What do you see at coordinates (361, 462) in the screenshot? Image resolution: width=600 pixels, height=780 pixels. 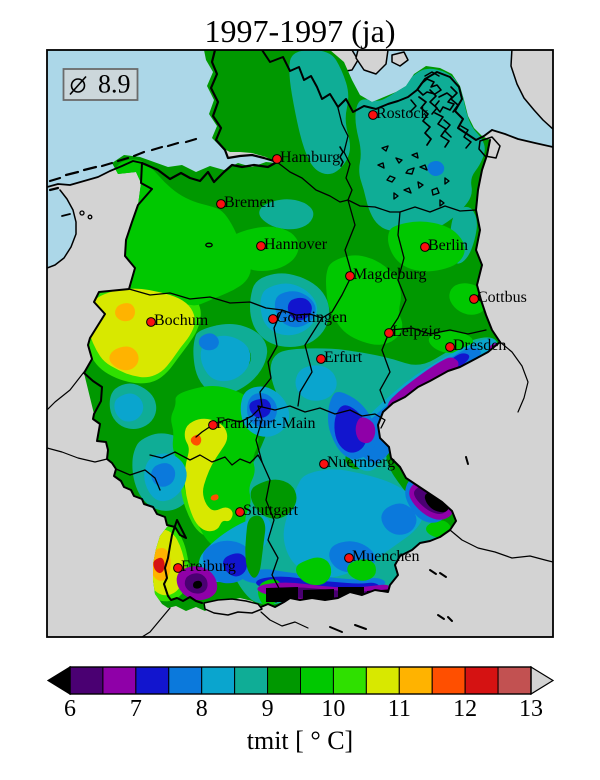 I see `svg-text: Nuernberg` at bounding box center [361, 462].